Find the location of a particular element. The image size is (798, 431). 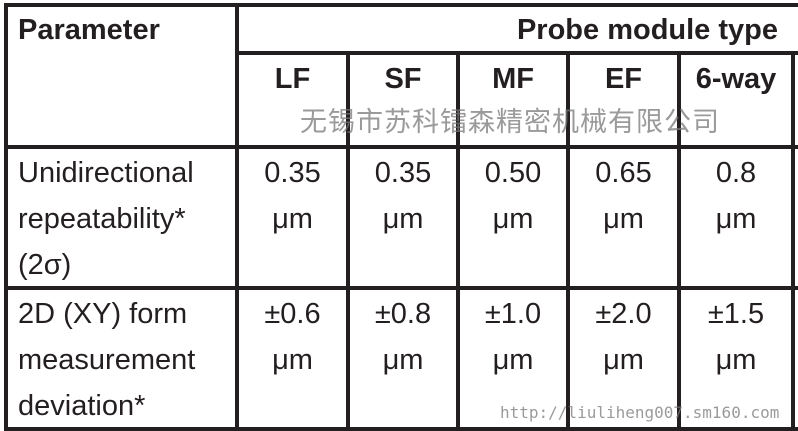

value: 0.50 is located at coordinates (513, 173).